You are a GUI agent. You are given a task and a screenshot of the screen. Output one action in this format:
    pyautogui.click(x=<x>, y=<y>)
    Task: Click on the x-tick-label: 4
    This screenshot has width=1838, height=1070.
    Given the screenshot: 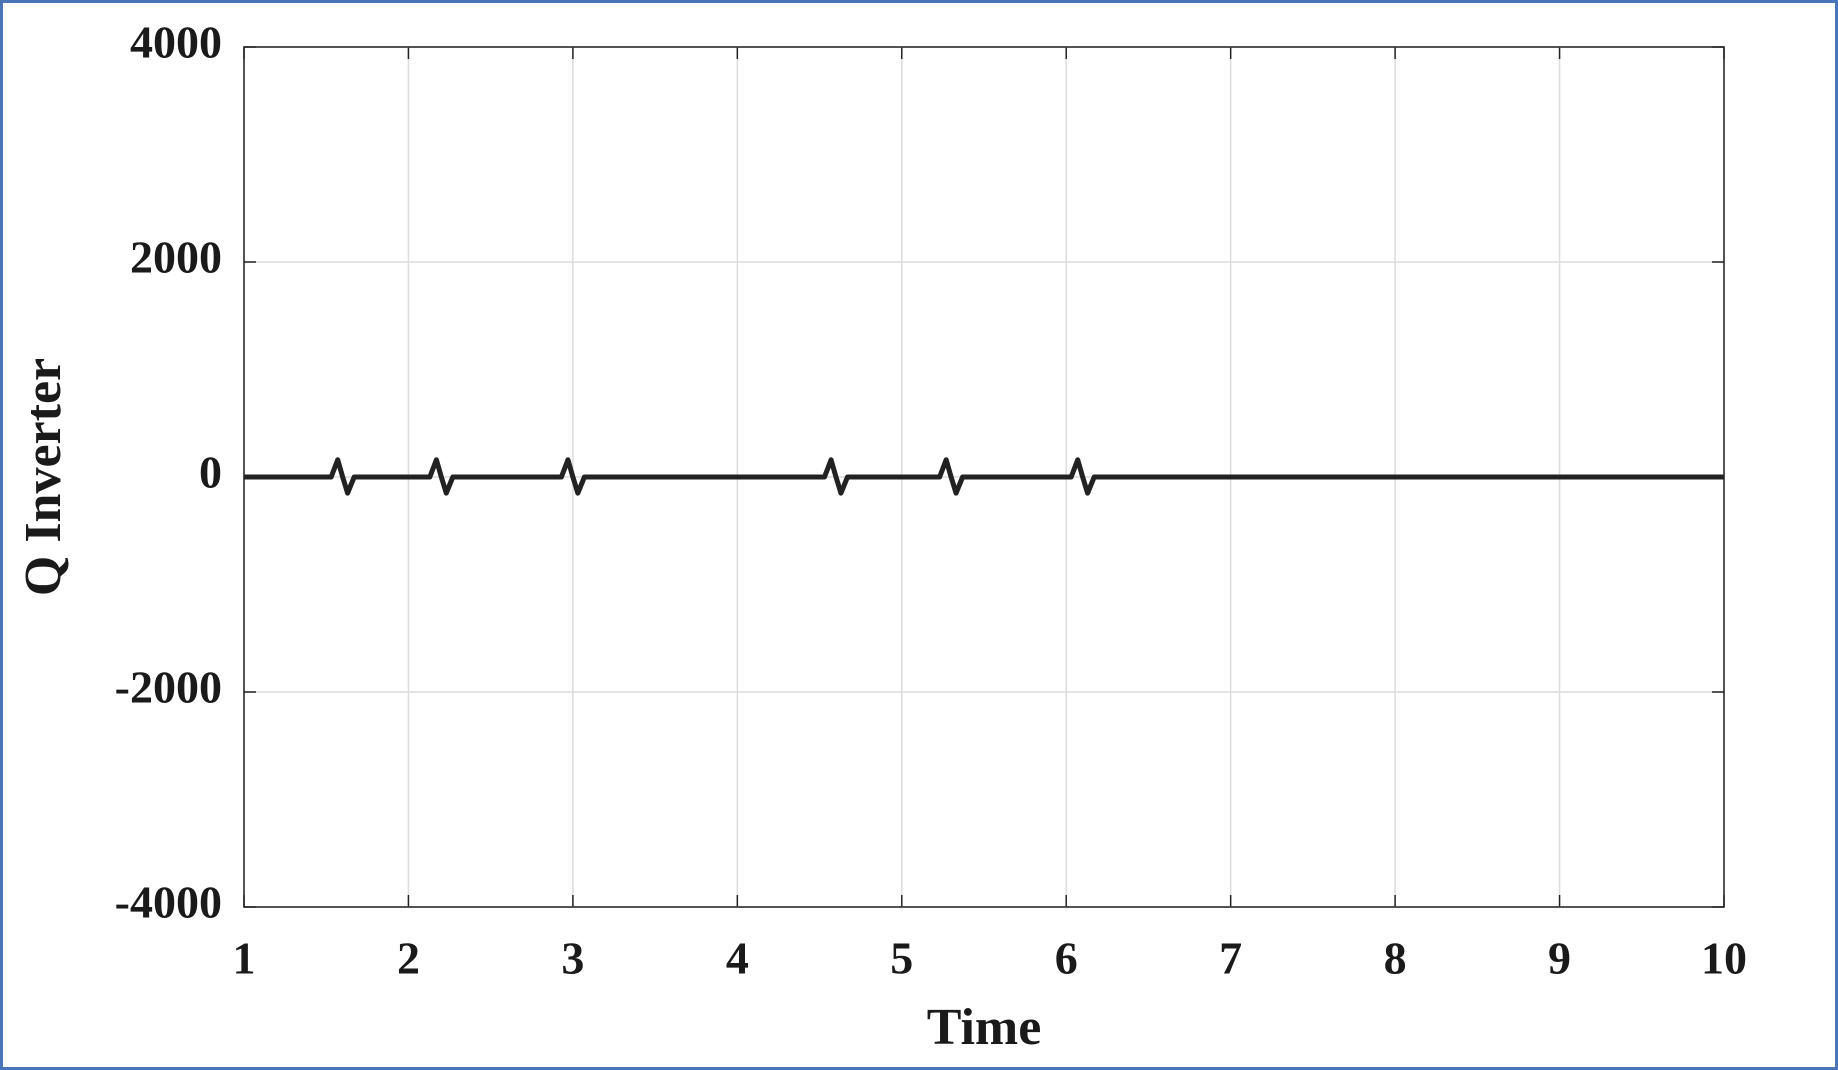 What is the action you would take?
    pyautogui.click(x=737, y=958)
    